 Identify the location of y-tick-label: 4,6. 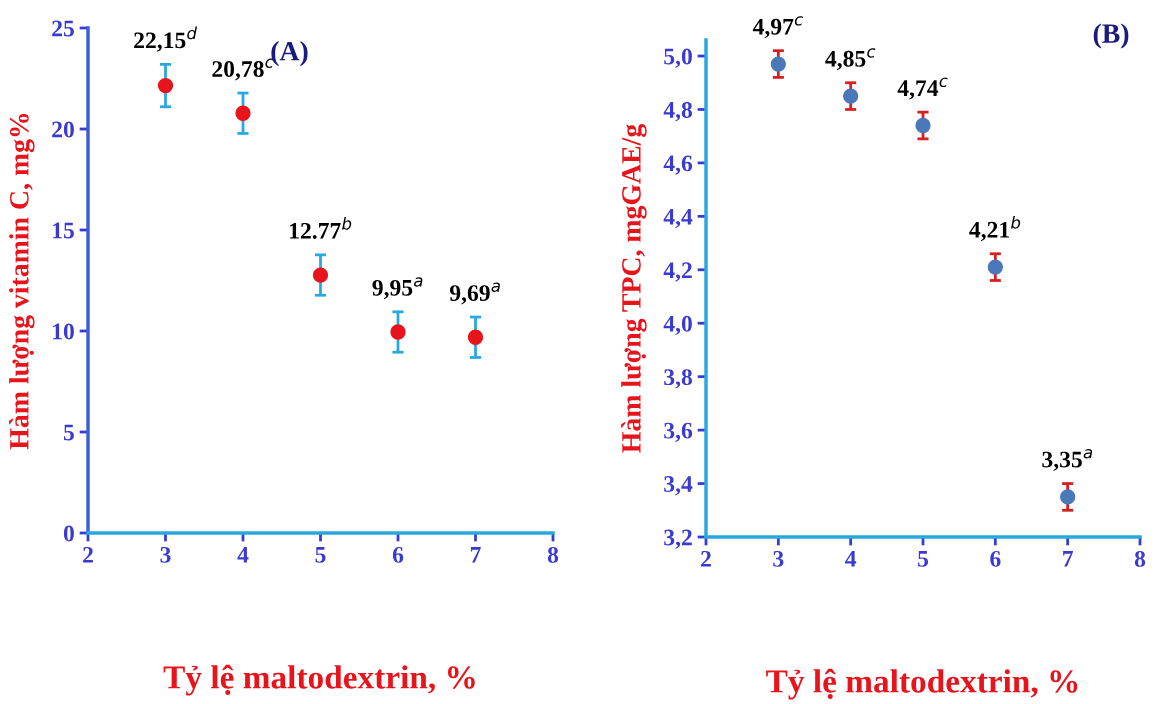
(678, 165).